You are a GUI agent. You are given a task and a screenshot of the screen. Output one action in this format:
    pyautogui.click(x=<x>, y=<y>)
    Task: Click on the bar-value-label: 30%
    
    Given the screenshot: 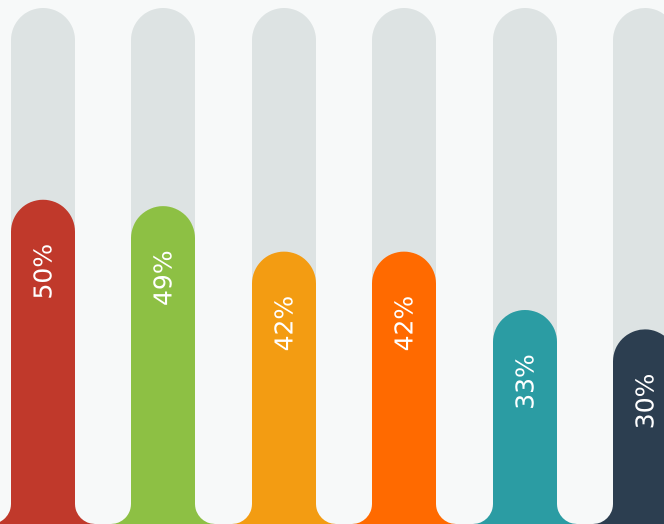 What is the action you would take?
    pyautogui.click(x=645, y=402)
    